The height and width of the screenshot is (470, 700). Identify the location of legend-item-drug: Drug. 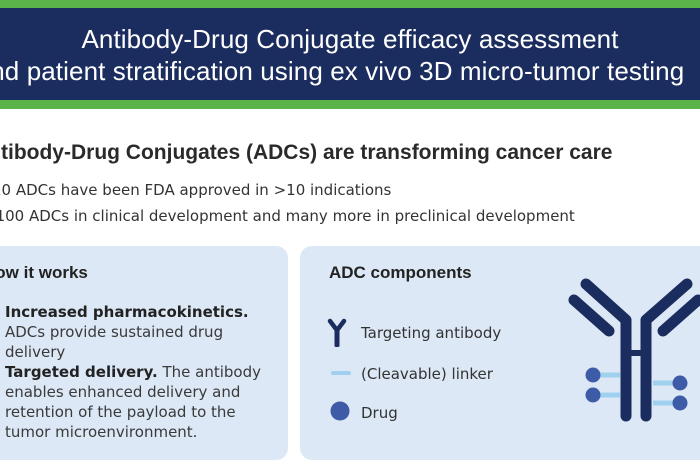
(427, 413).